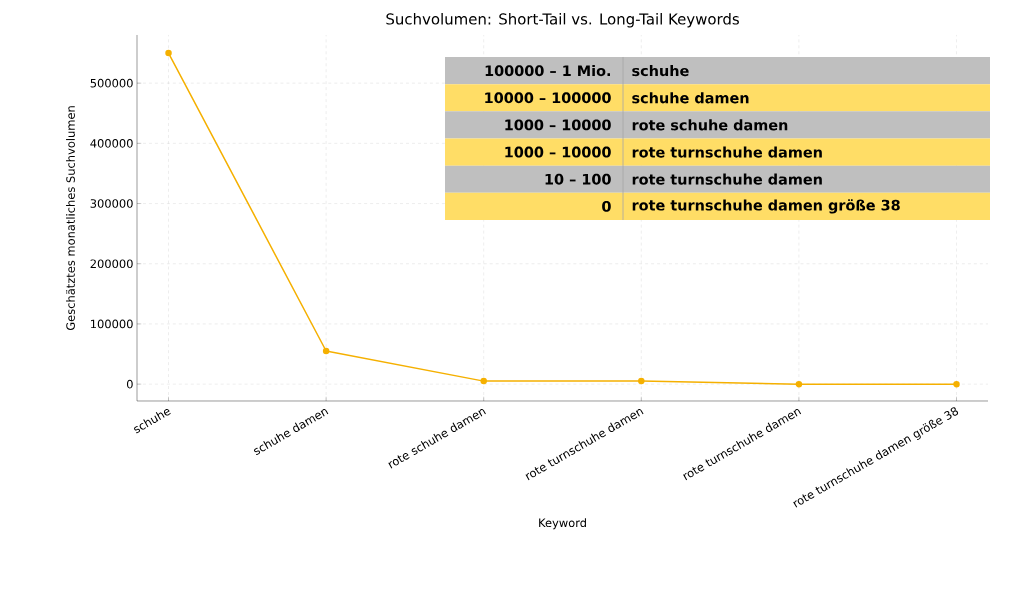  I want to click on y-tick-label: 0, so click(129, 384).